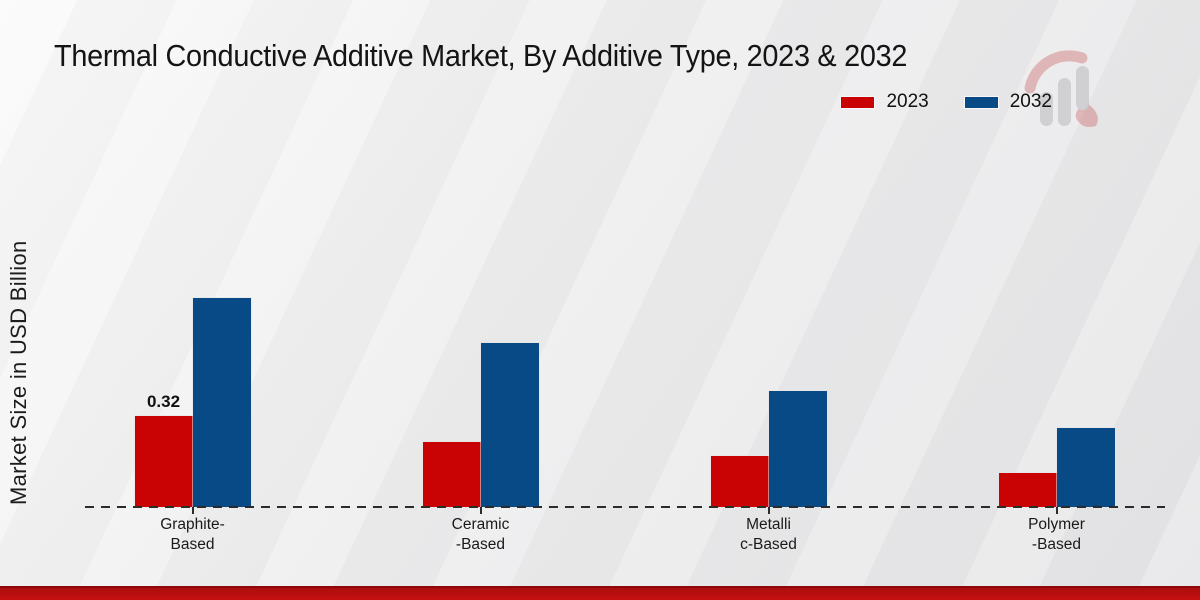 This screenshot has width=1200, height=600. What do you see at coordinates (480, 534) in the screenshot?
I see `category-label-ceramic-based: Ceramic -Based` at bounding box center [480, 534].